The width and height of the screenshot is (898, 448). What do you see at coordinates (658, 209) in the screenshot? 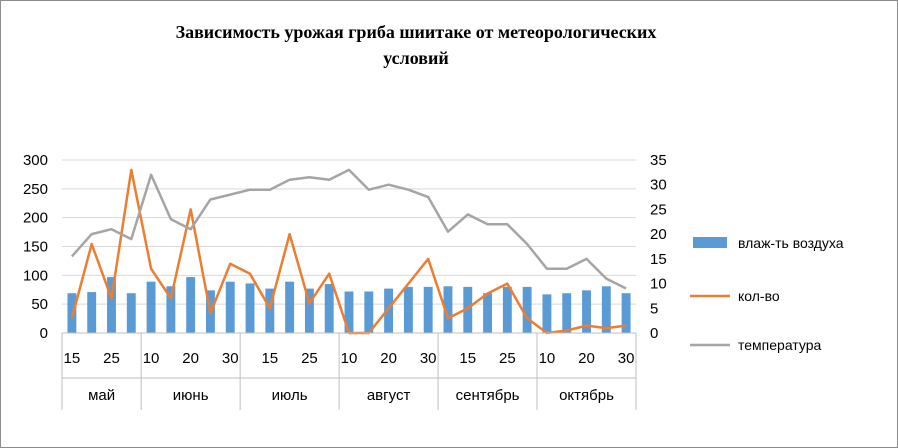
I see `right-tick-label: 25` at bounding box center [658, 209].